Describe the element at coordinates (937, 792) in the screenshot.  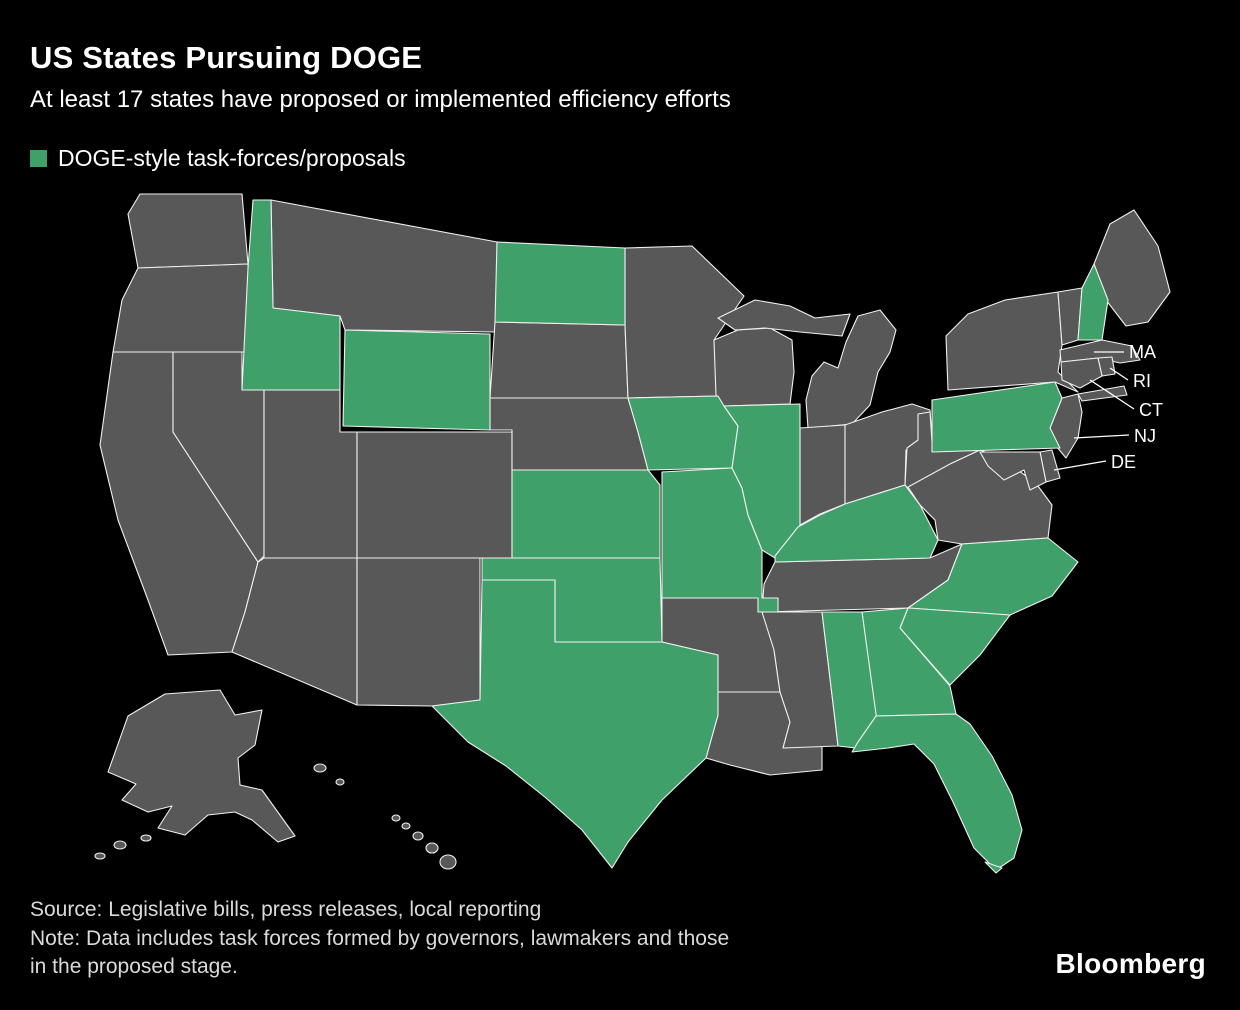
I see `state-fl` at that location.